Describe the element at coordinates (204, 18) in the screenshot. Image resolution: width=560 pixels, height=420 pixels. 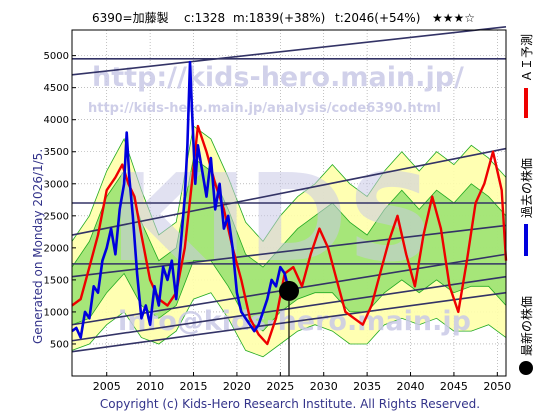
I see `header-current-price: c:1328` at that location.